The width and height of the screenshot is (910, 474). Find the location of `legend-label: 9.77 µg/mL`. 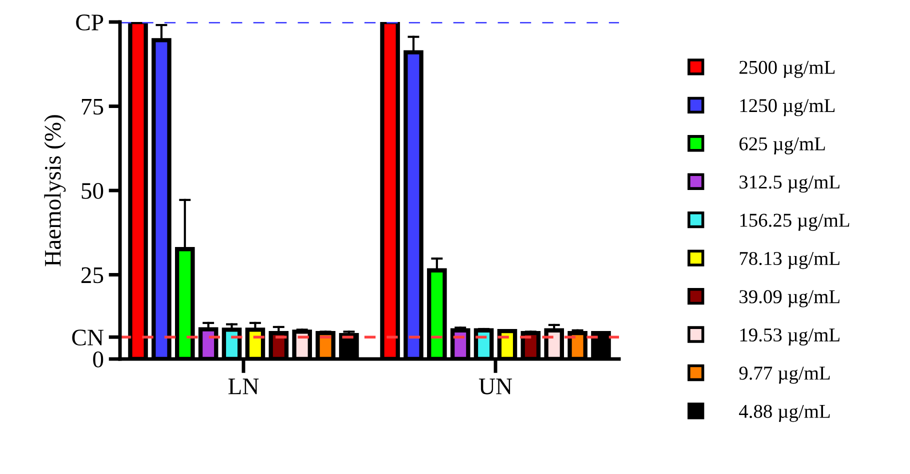

legend-label: 9.77 µg/mL is located at coordinates (784, 375).